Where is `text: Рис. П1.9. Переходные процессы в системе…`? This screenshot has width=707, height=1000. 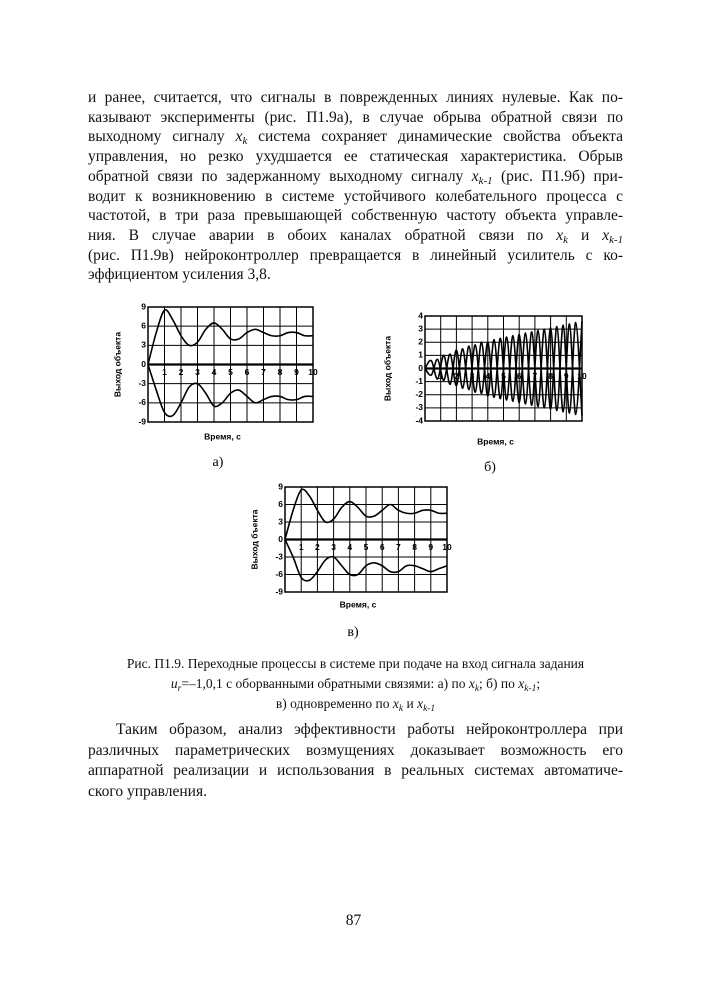
text: Рис. П1.9. Переходные процессы в системе… is located at coordinates (355, 663).